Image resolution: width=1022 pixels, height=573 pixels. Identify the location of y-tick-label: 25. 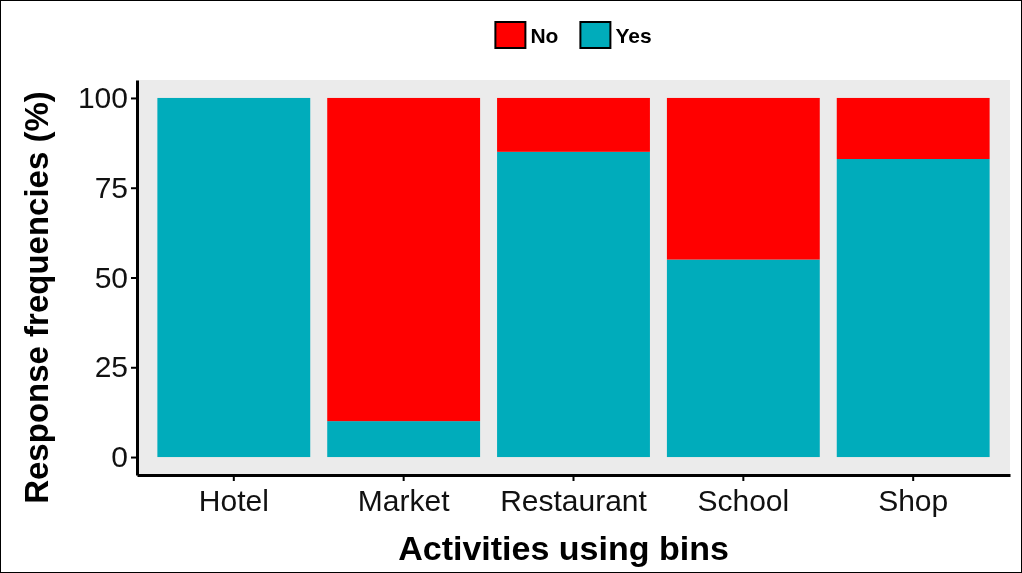
(111, 367).